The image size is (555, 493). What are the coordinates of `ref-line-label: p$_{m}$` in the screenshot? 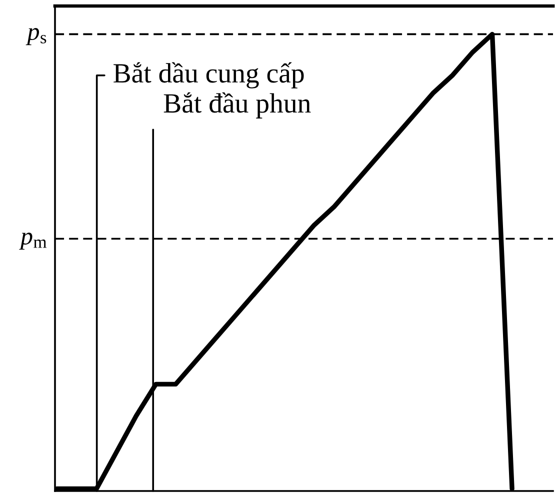 It's located at (33, 241).